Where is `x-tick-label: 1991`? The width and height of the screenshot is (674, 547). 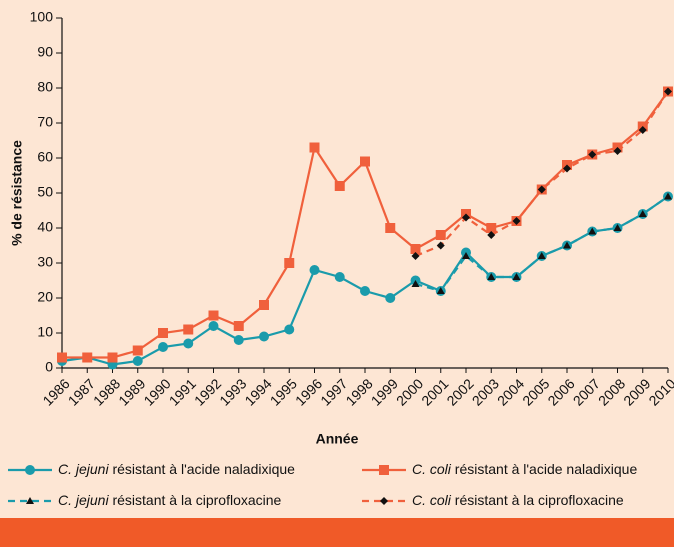
x-tick-label: 1991 is located at coordinates (182, 391).